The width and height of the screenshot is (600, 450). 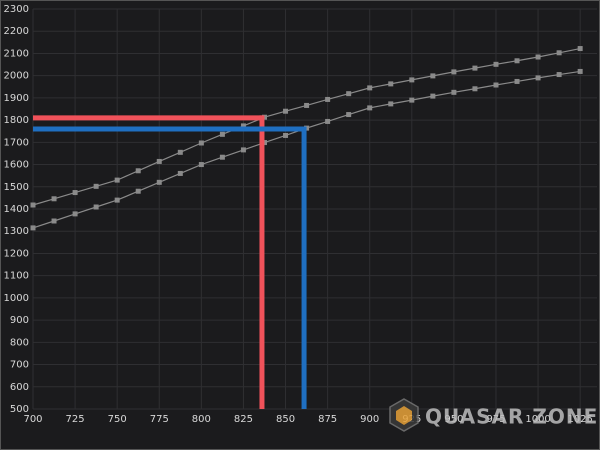 I want to click on y-tick-label: 2000, so click(x=16, y=76).